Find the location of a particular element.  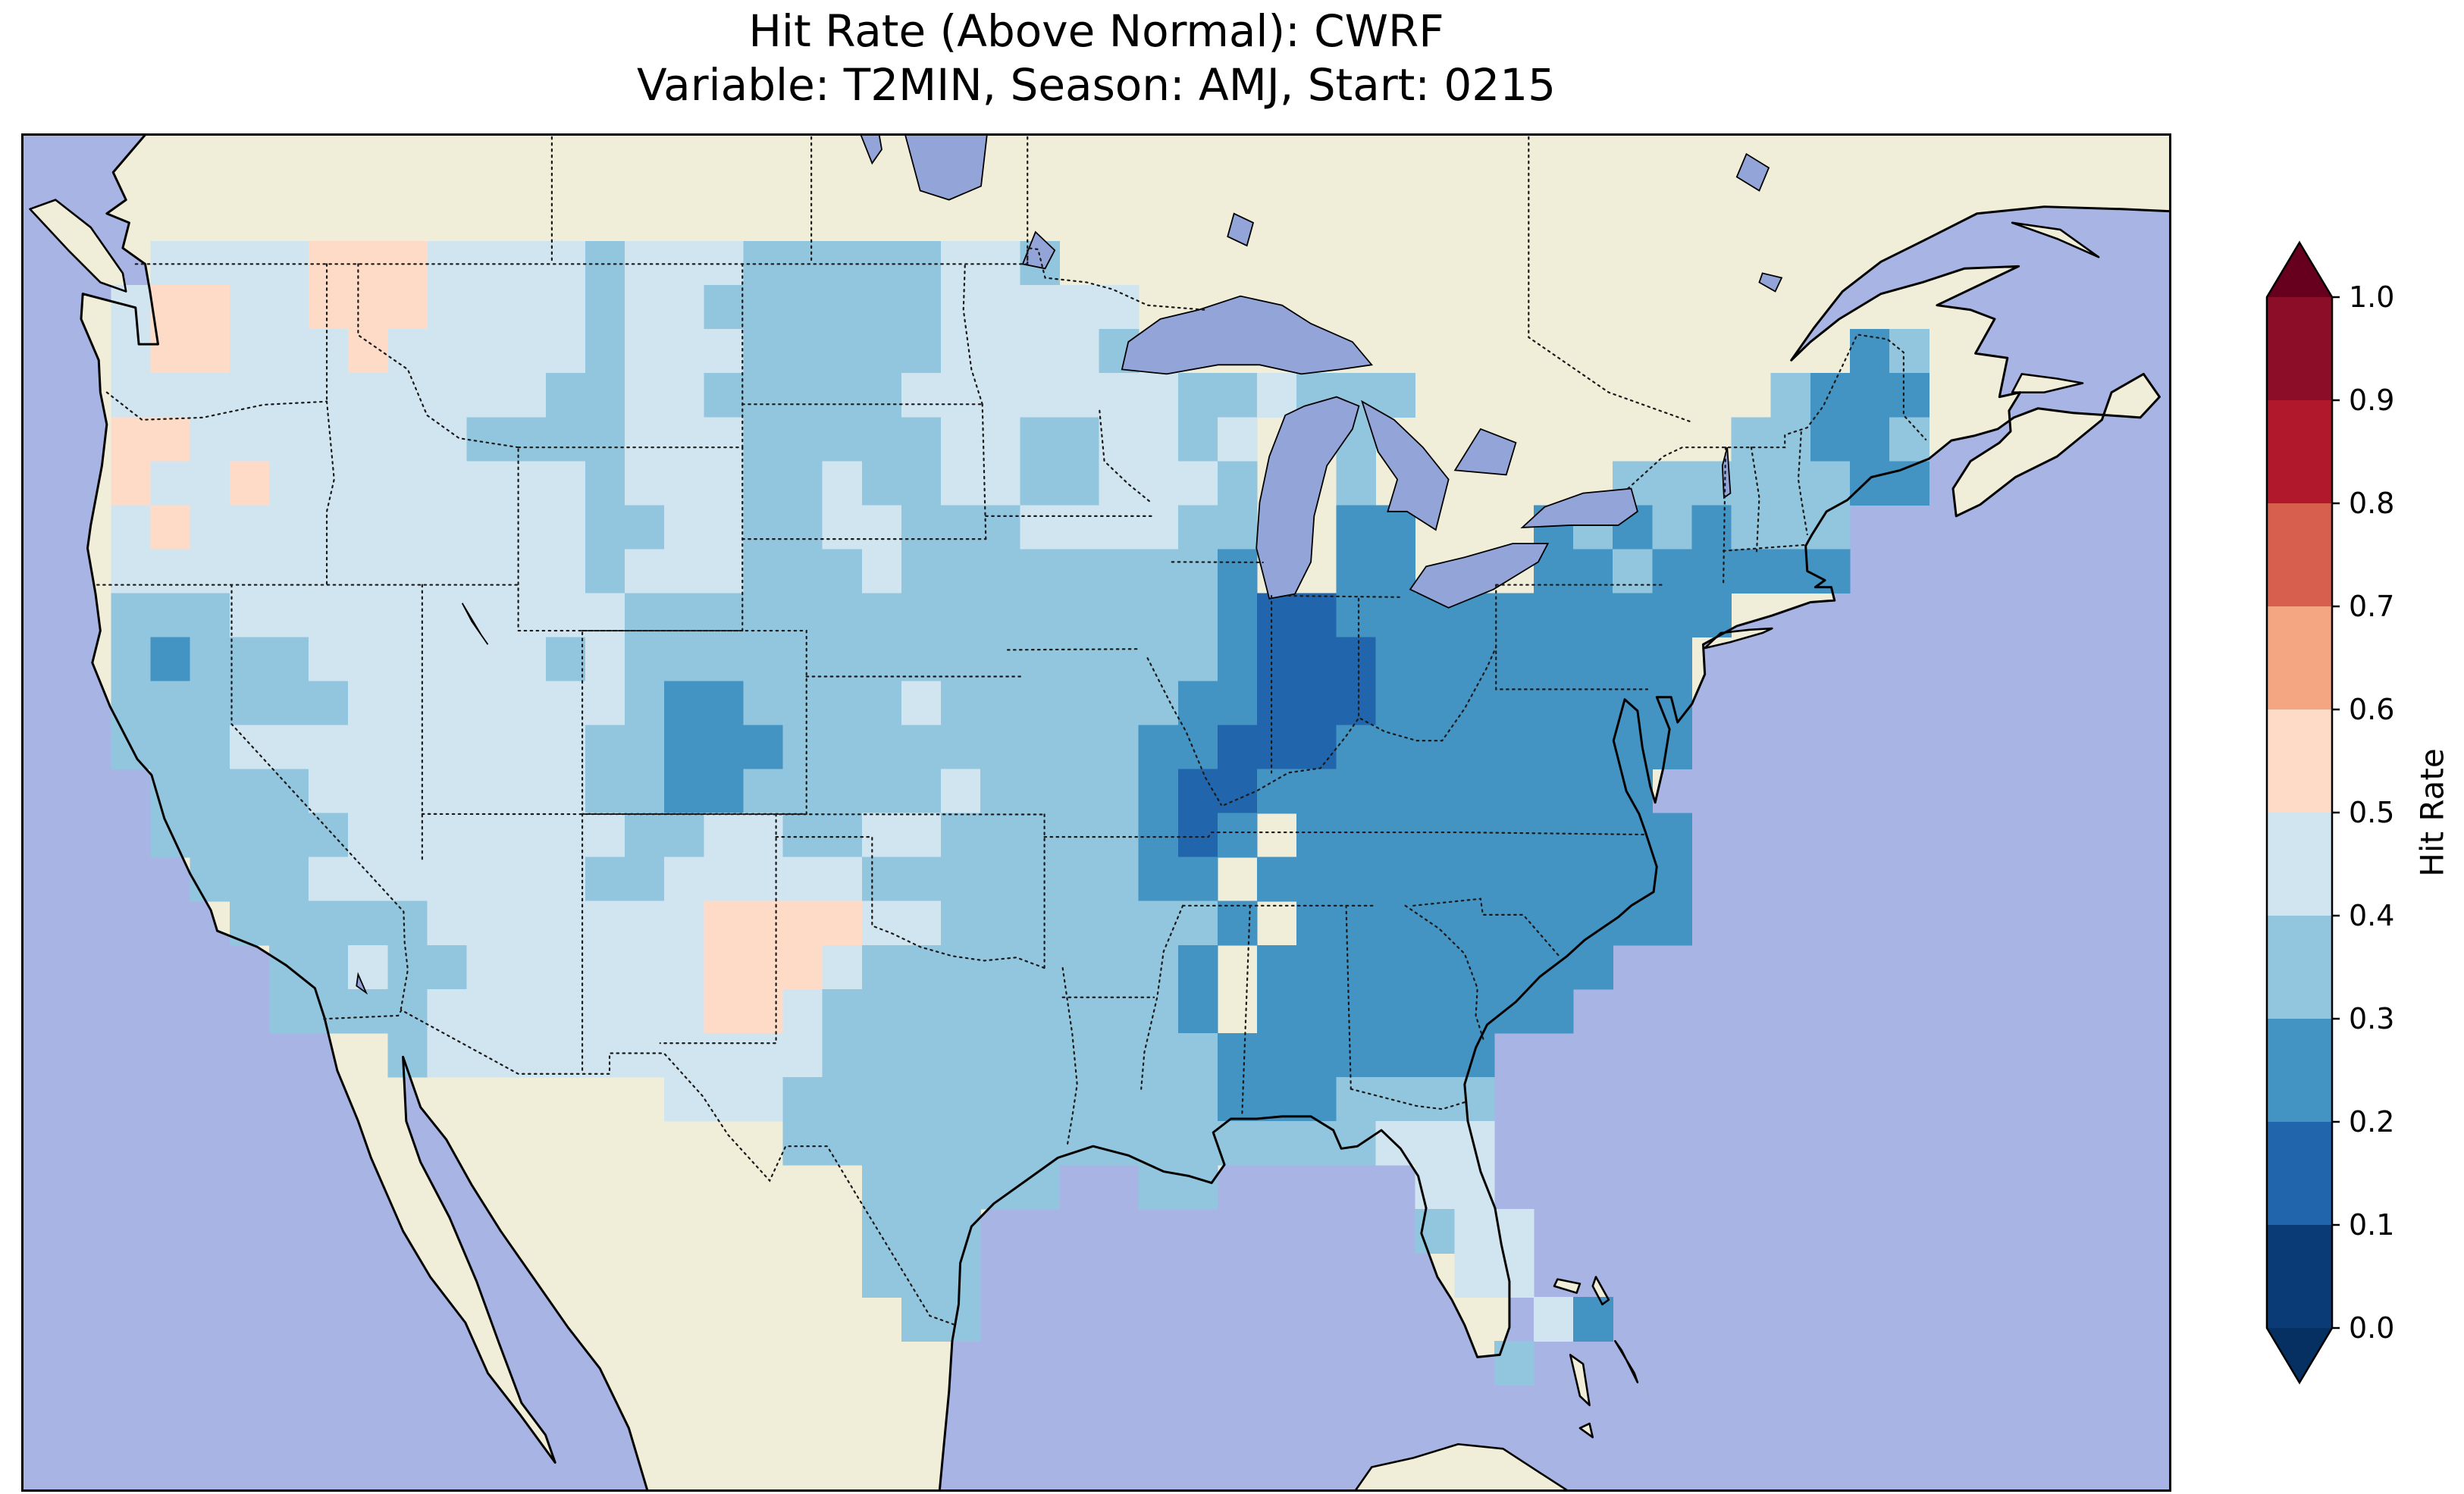

colorbar-axis-label: Hit Rate is located at coordinates (2432, 812).